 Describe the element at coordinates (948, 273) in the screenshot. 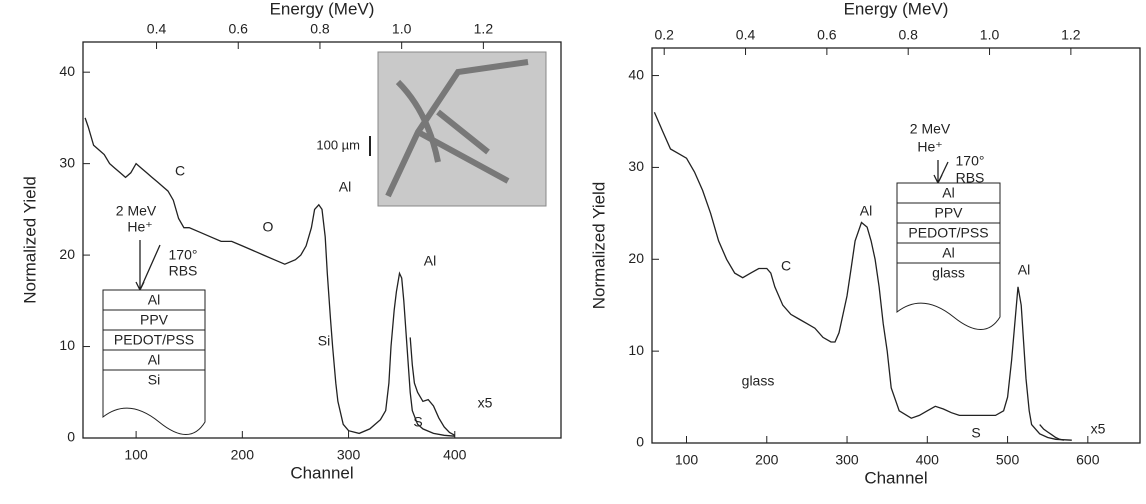

I see `layer-label: glass` at that location.